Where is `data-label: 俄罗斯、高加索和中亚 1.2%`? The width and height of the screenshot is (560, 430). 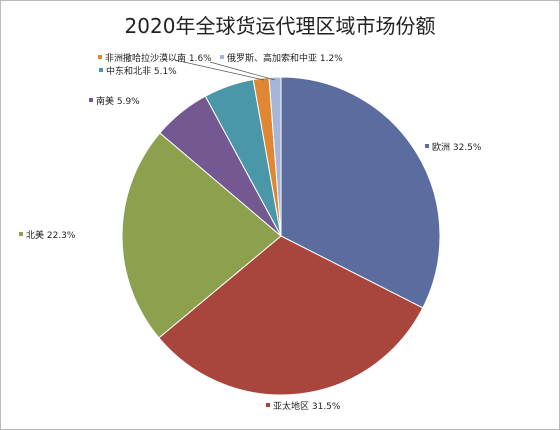
data-label: 俄罗斯、高加索和中亚 1.2% is located at coordinates (281, 58).